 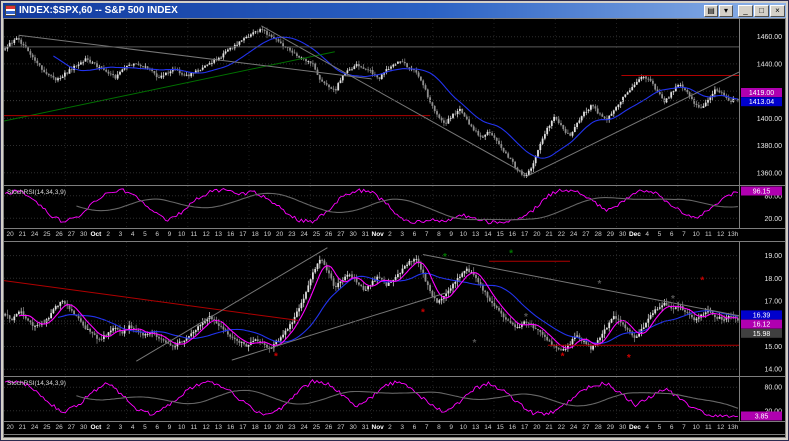 I want to click on price-scale-label: 14.00, so click(x=773, y=370).